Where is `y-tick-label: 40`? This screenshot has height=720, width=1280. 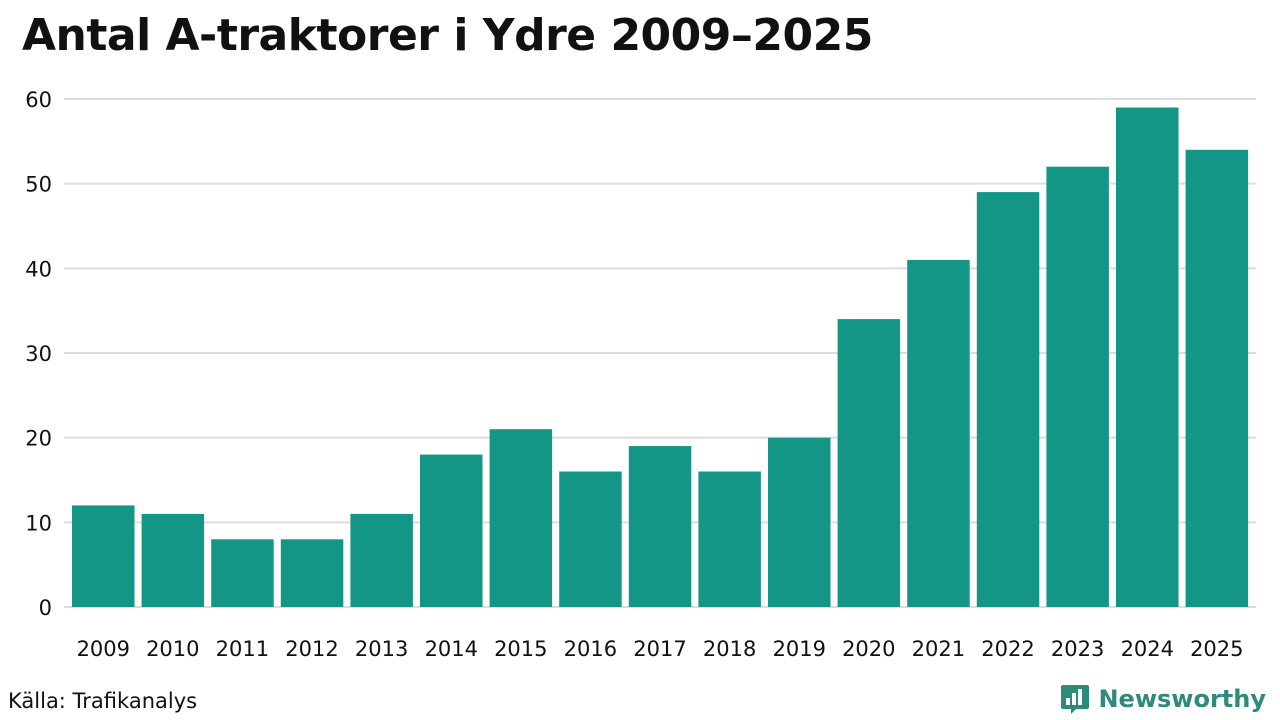 y-tick-label: 40 is located at coordinates (38, 269).